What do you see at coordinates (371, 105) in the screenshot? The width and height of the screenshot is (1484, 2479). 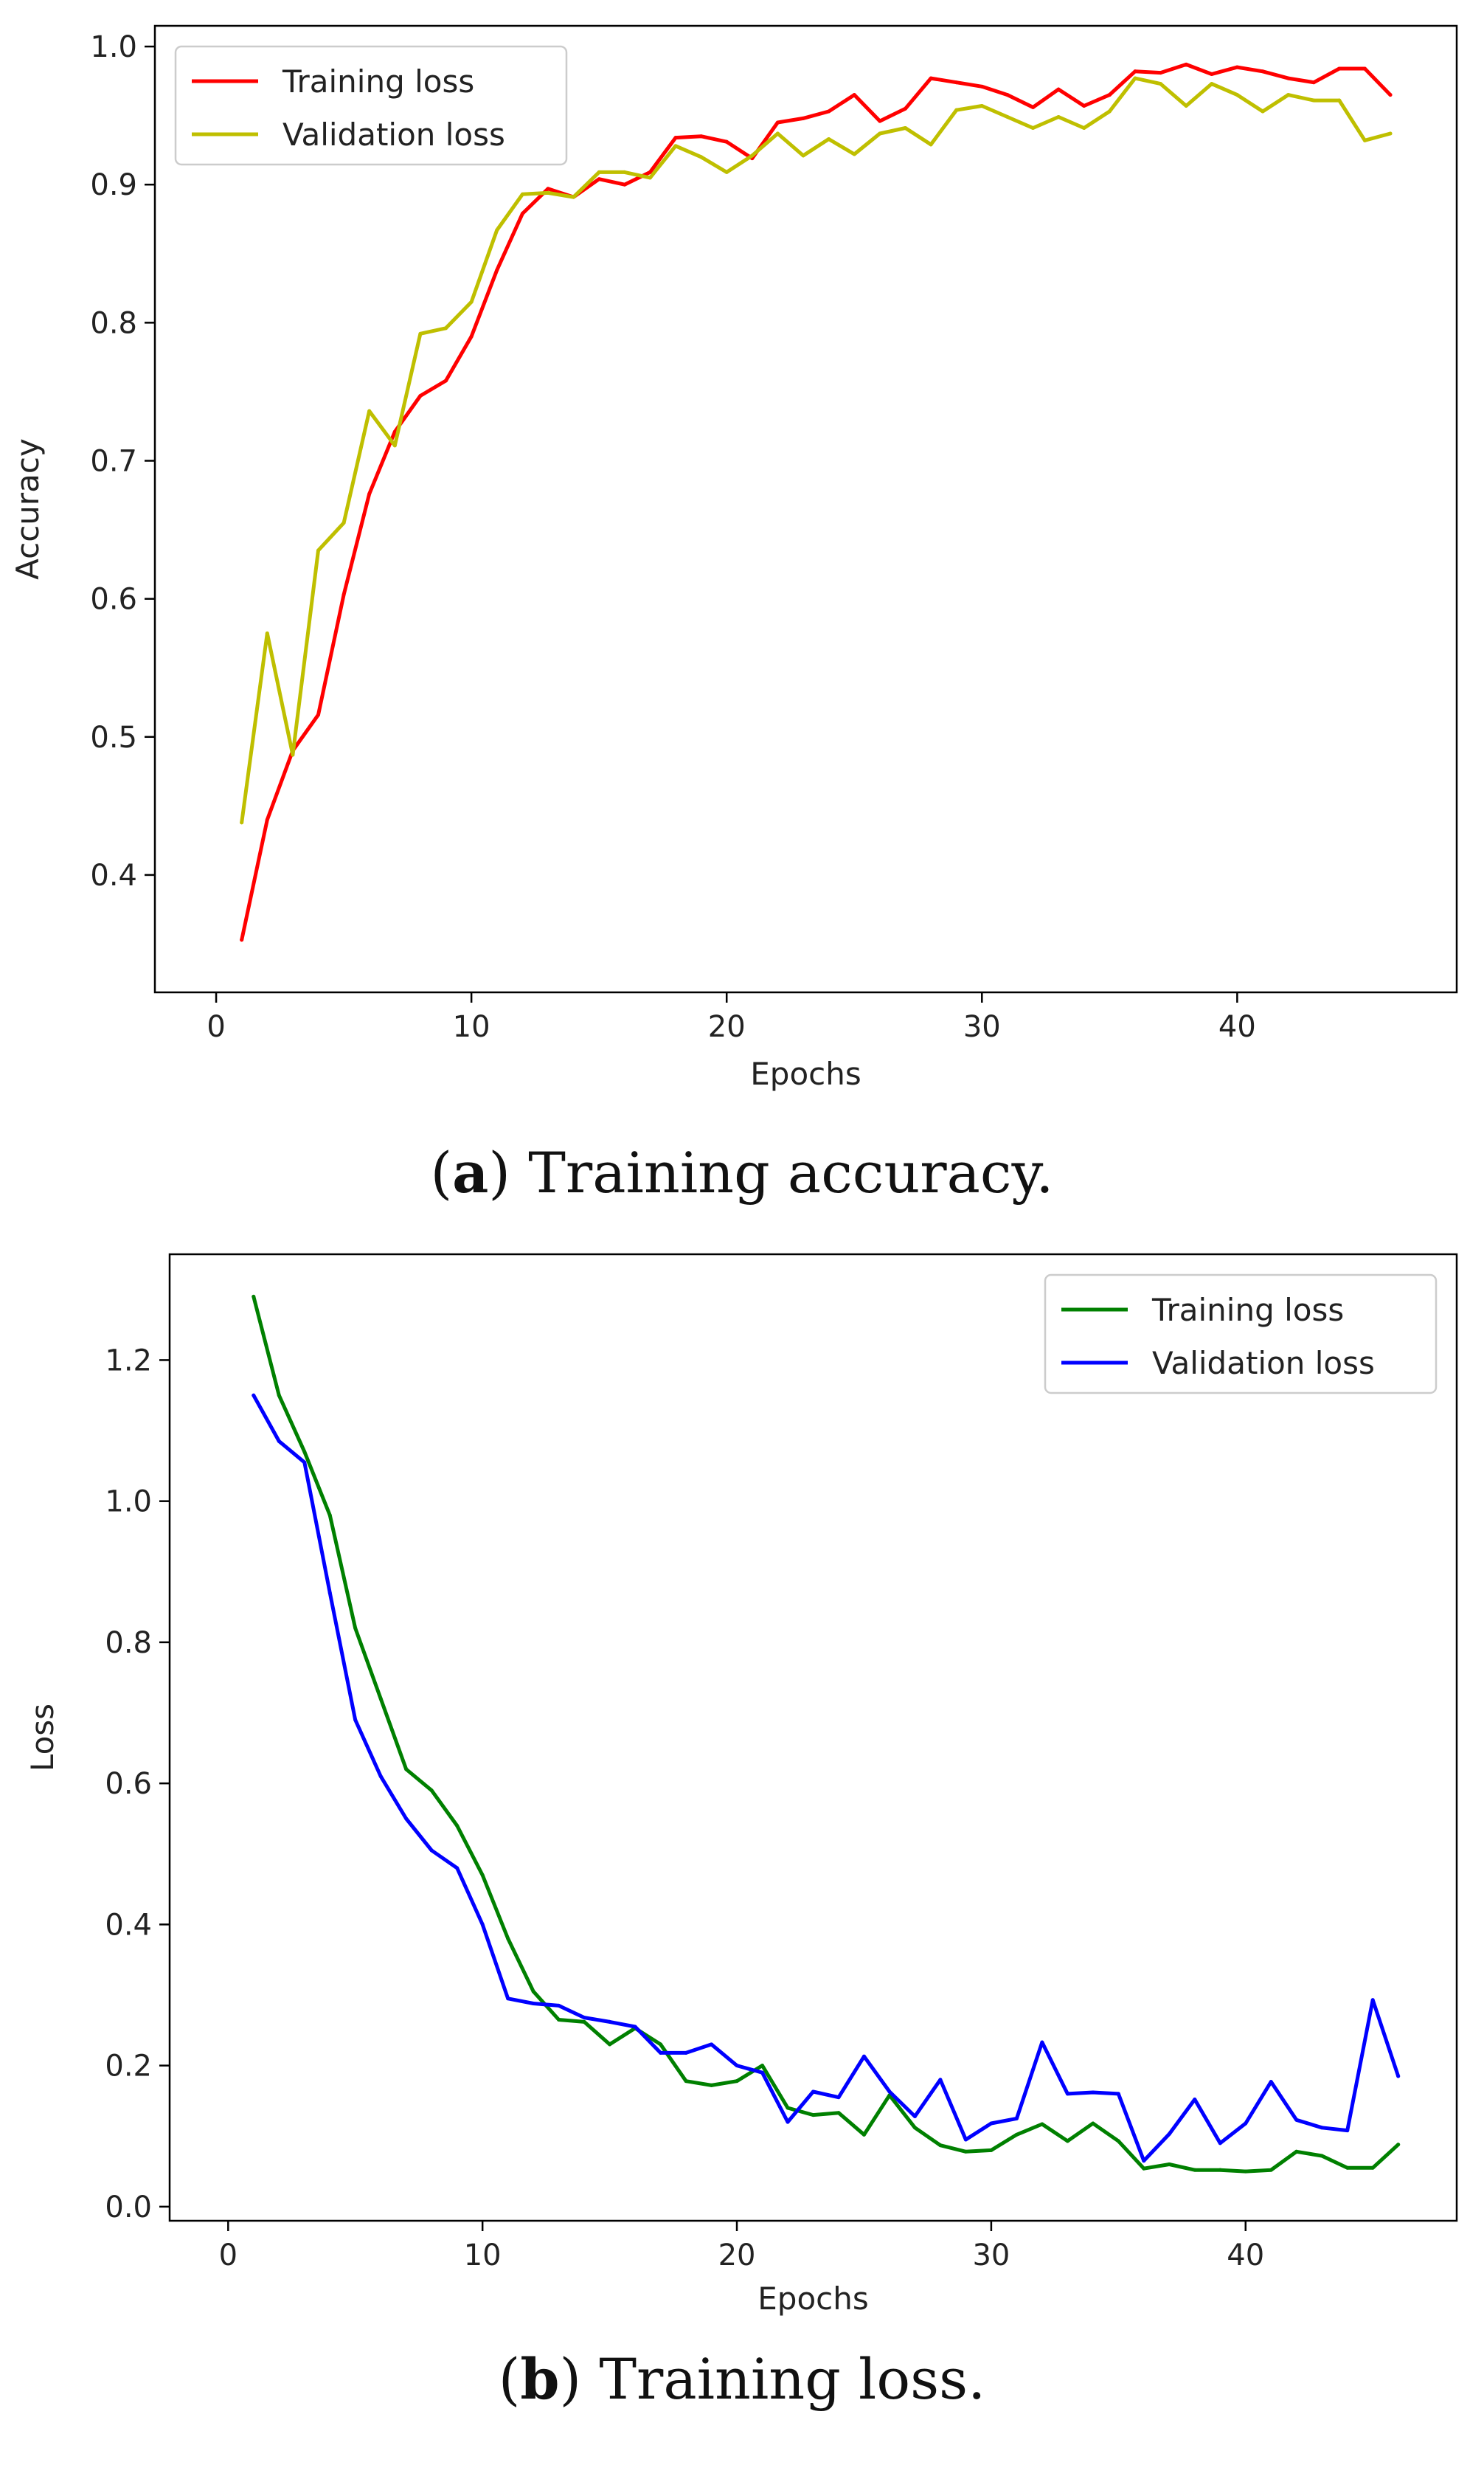 I see `legend-a` at bounding box center [371, 105].